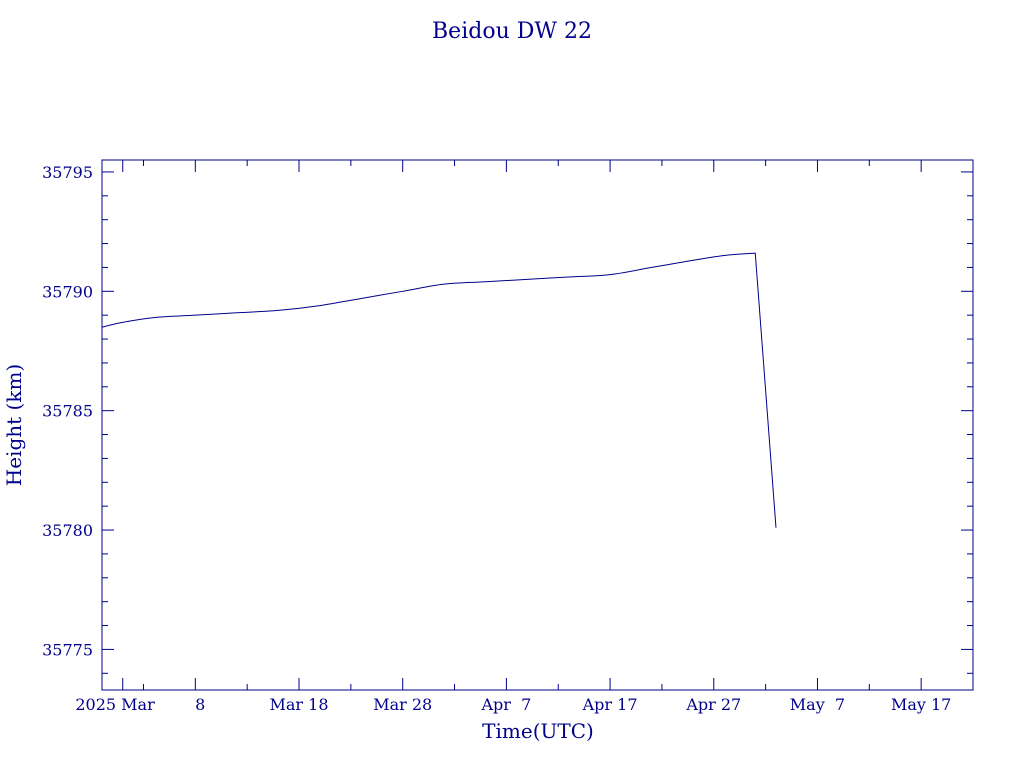 The image size is (1024, 768). I want to click on chart-title: Beidou DW 22, so click(512, 31).